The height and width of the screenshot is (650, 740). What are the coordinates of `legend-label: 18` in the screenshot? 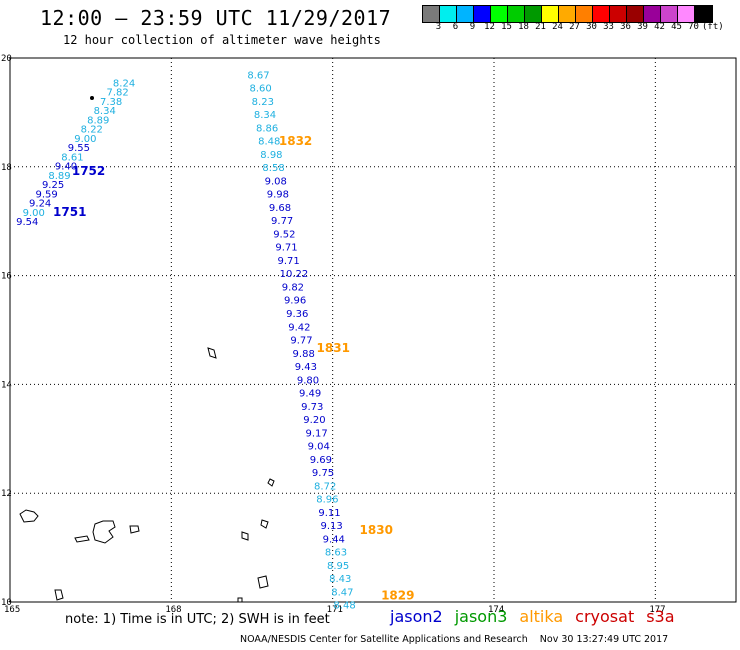 It's located at (523, 27).